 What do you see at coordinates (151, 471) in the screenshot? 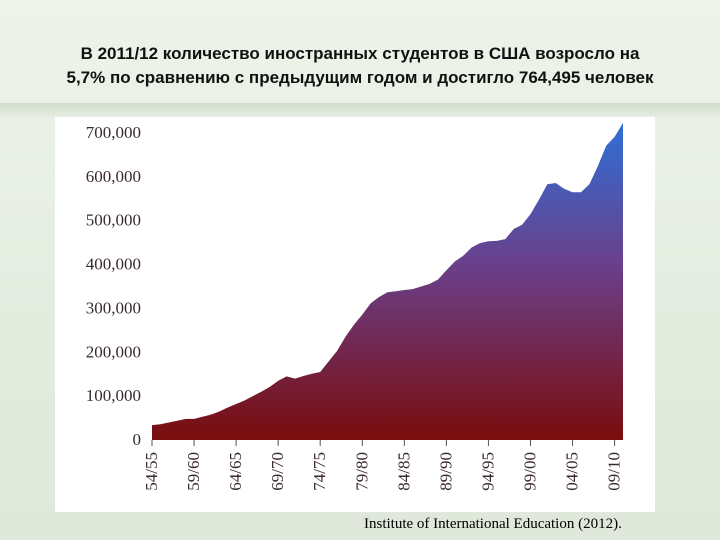
I see `x-tick-label: 54/55` at bounding box center [151, 471].